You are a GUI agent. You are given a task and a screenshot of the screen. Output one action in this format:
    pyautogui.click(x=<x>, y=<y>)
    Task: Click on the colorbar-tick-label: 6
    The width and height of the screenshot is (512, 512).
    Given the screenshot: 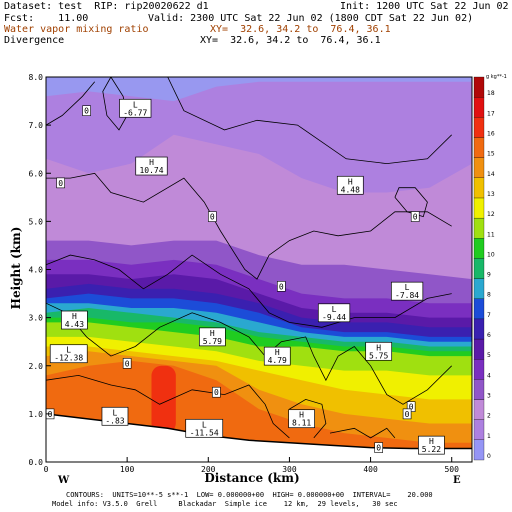 What is the action you would take?
    pyautogui.click(x=489, y=335)
    